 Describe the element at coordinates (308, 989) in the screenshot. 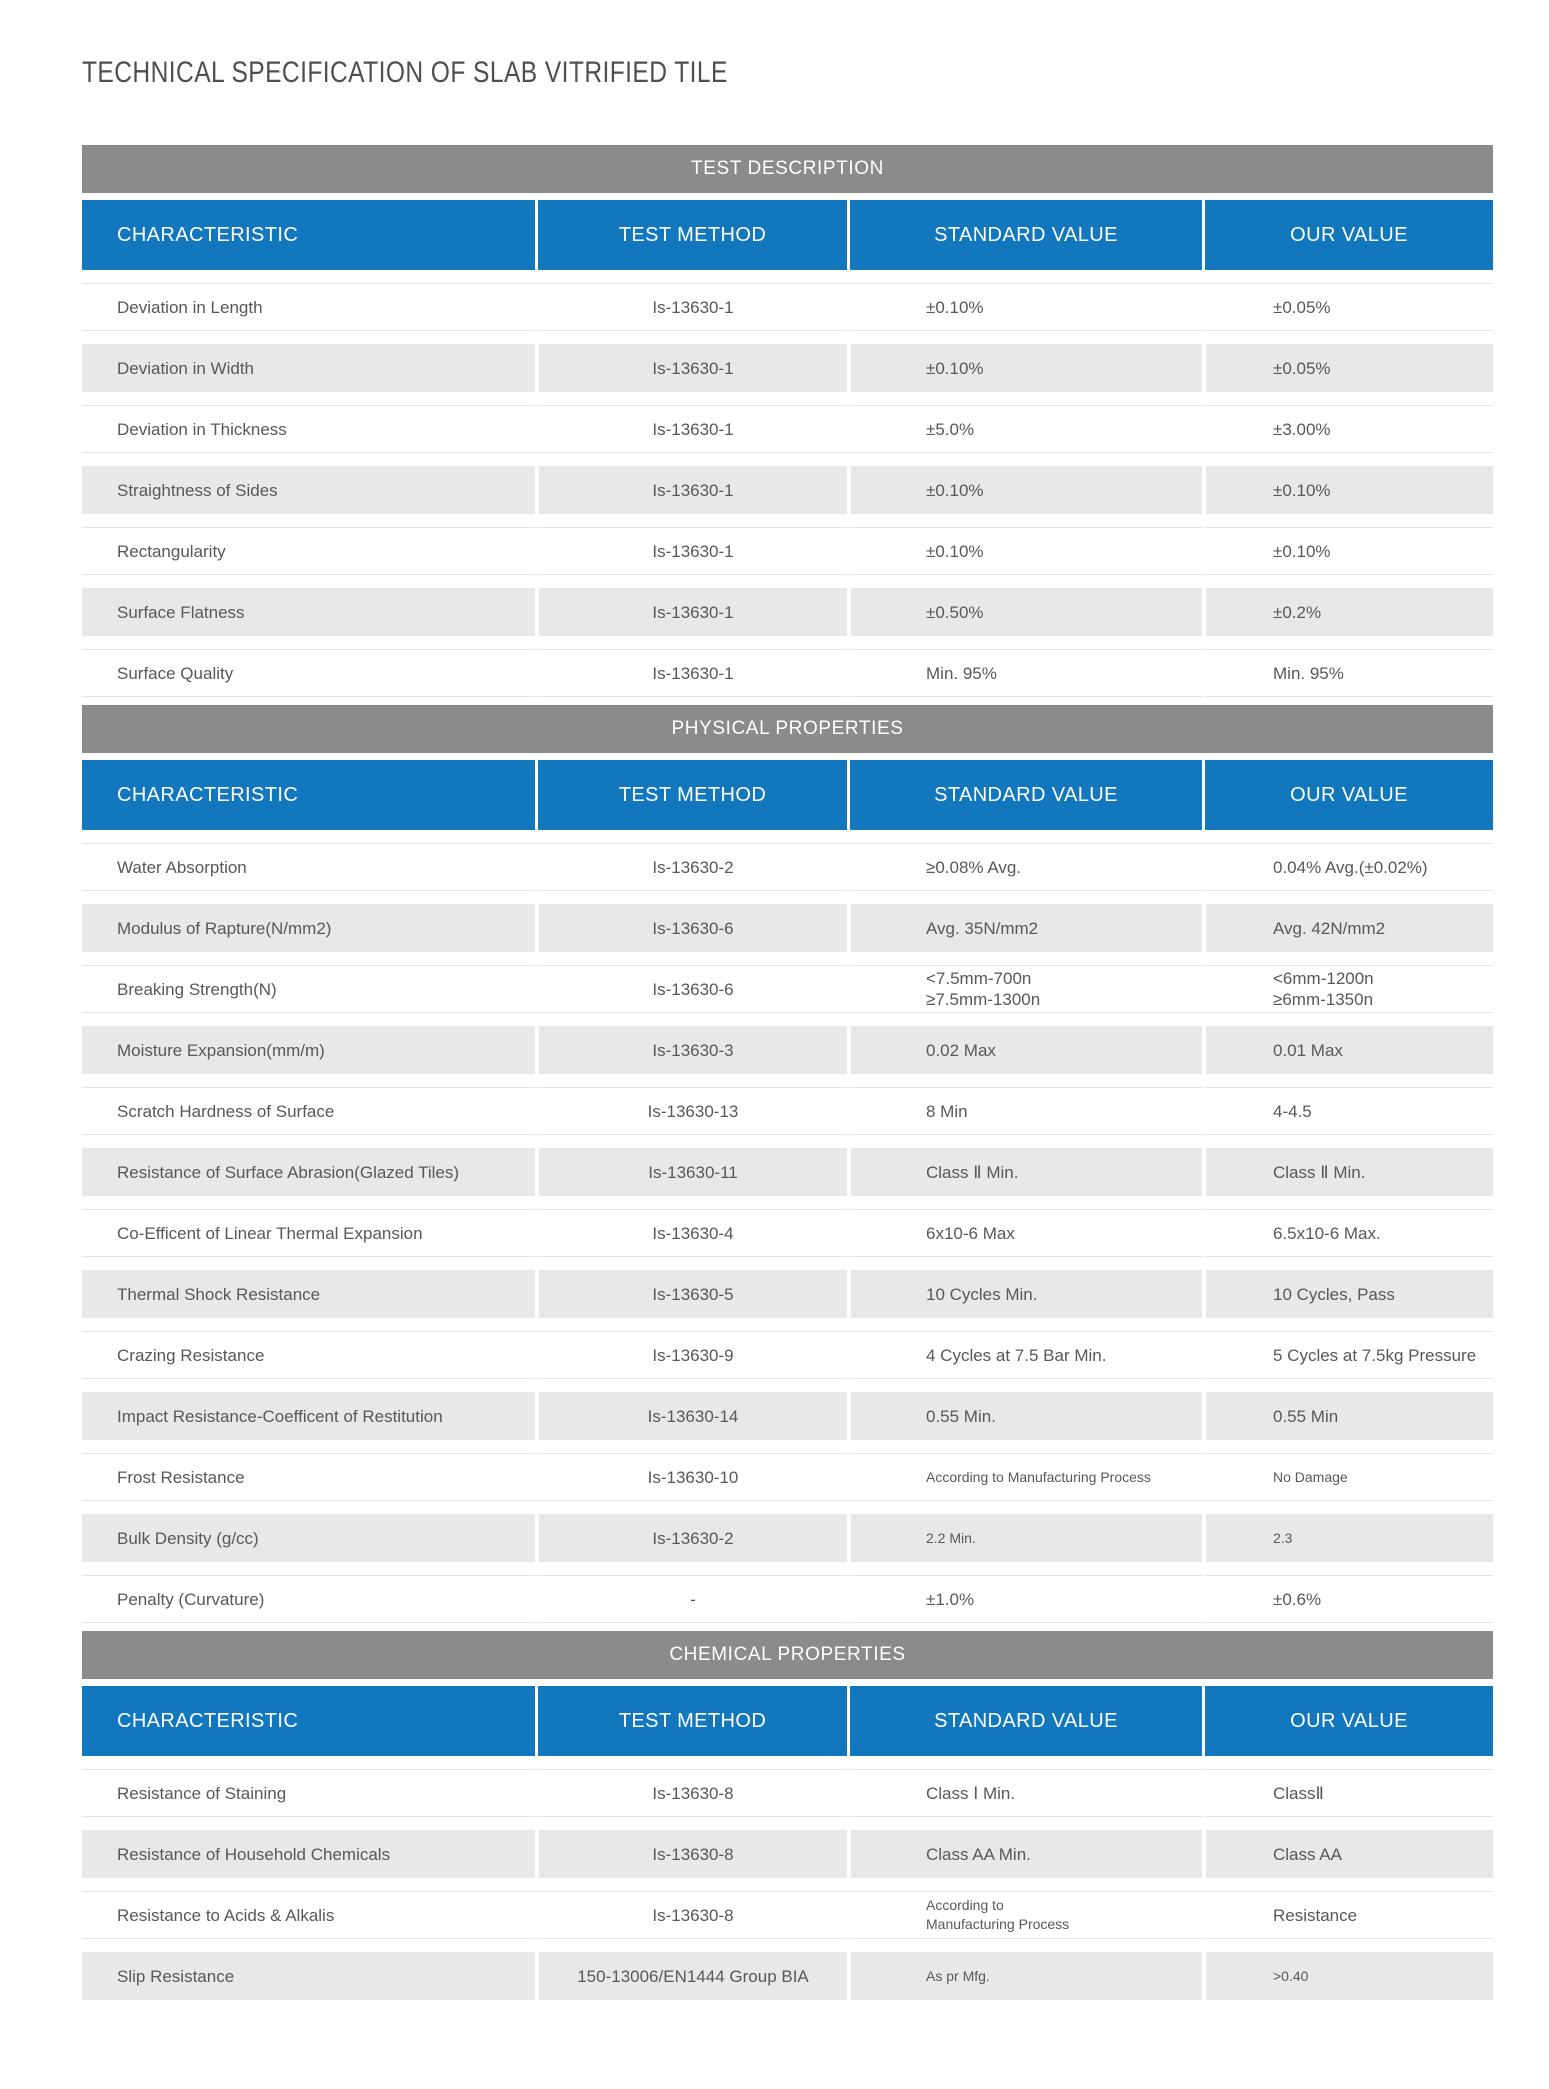

I see `cell-characteristic: Breaking Strength(N)` at that location.